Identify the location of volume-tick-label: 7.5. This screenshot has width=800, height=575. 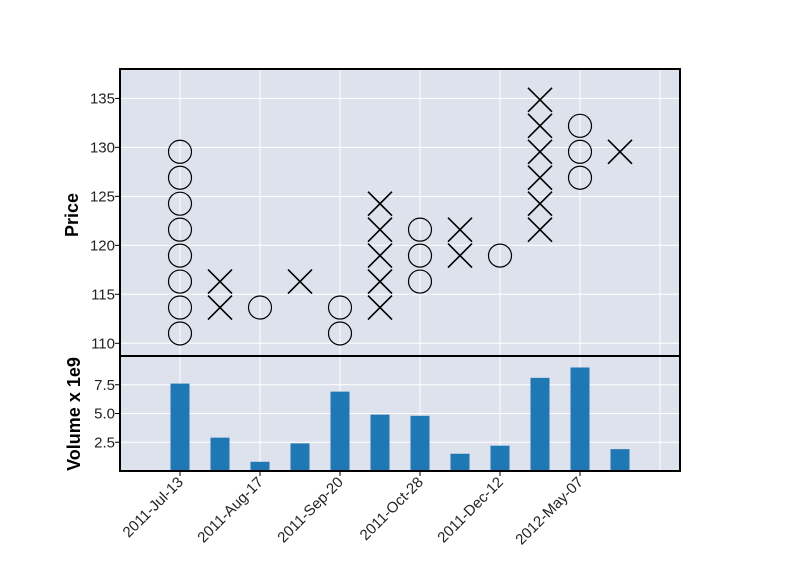
(104, 385).